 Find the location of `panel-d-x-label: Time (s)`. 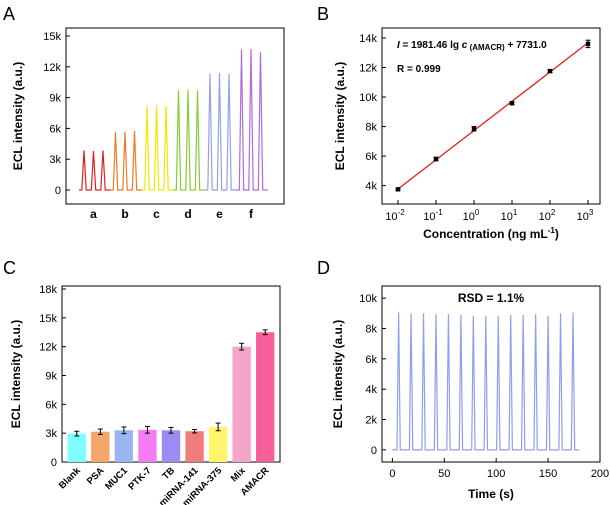

panel-d-x-label: Time (s) is located at coordinates (491, 494).